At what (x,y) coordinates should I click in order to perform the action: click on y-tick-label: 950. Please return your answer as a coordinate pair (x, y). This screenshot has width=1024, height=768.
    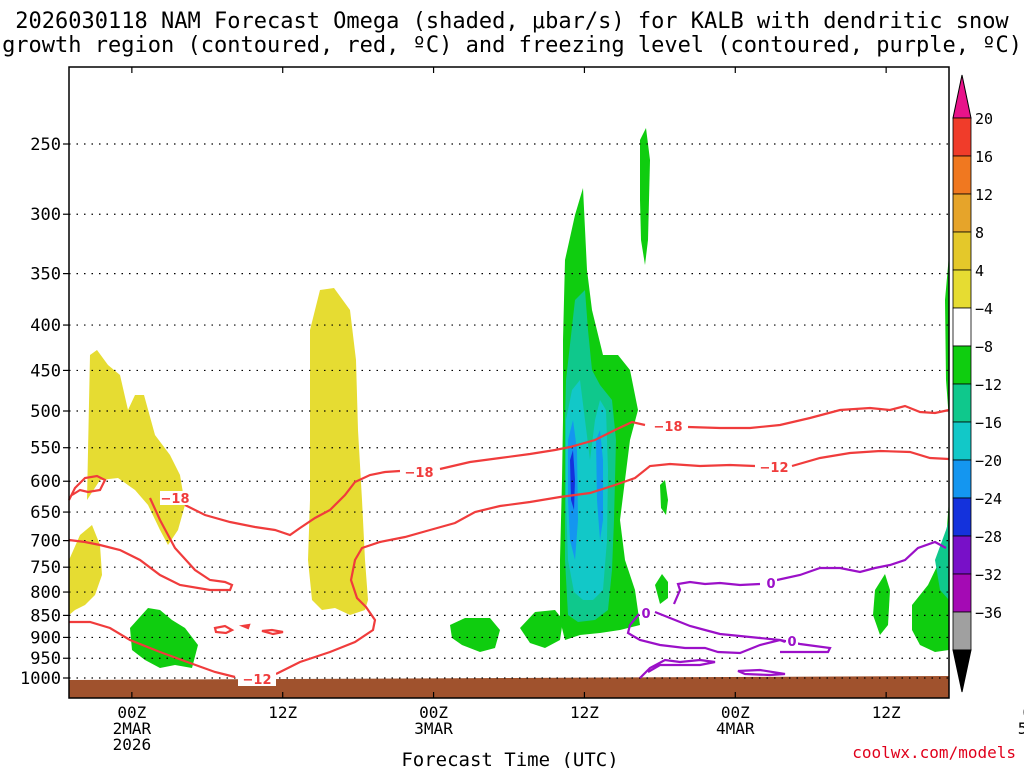
    Looking at the image, I should click on (45, 659).